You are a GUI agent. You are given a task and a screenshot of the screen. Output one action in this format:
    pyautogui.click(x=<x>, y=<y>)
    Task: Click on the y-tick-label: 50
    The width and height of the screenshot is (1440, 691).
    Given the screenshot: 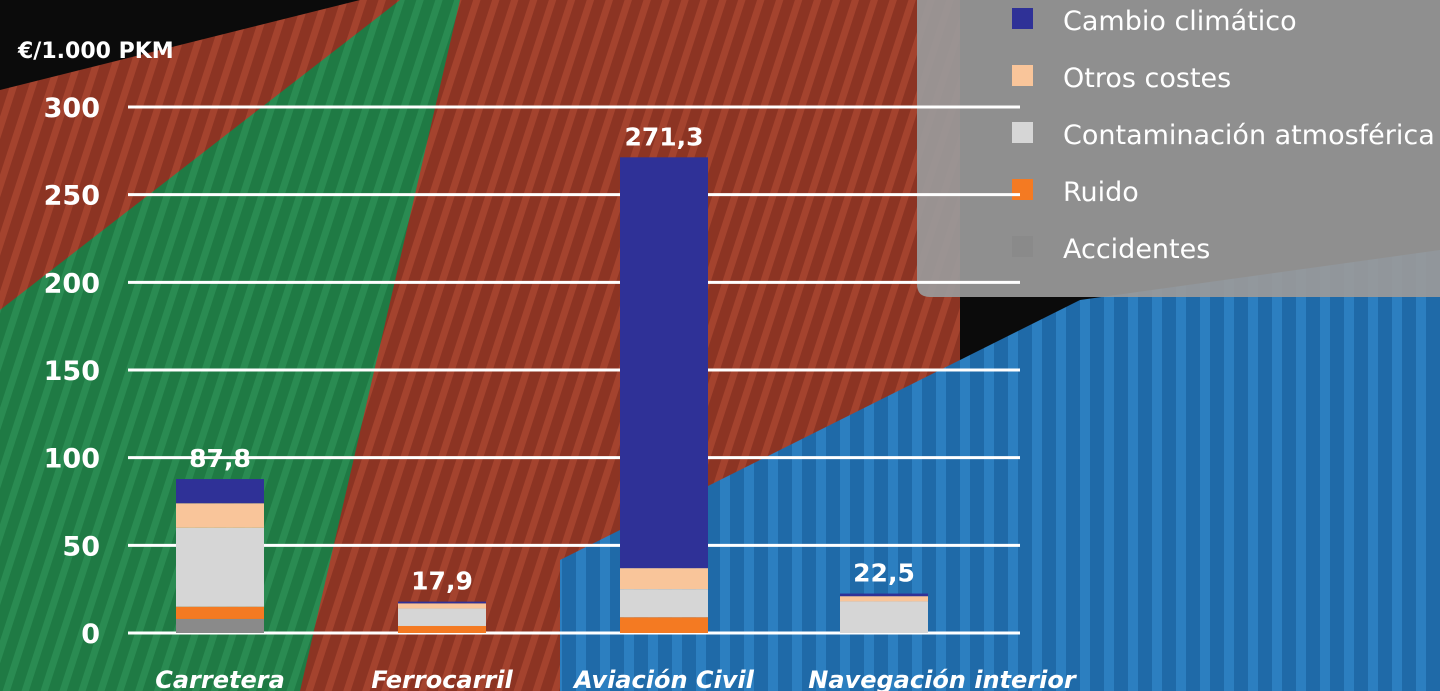 What is the action you would take?
    pyautogui.click(x=81, y=546)
    